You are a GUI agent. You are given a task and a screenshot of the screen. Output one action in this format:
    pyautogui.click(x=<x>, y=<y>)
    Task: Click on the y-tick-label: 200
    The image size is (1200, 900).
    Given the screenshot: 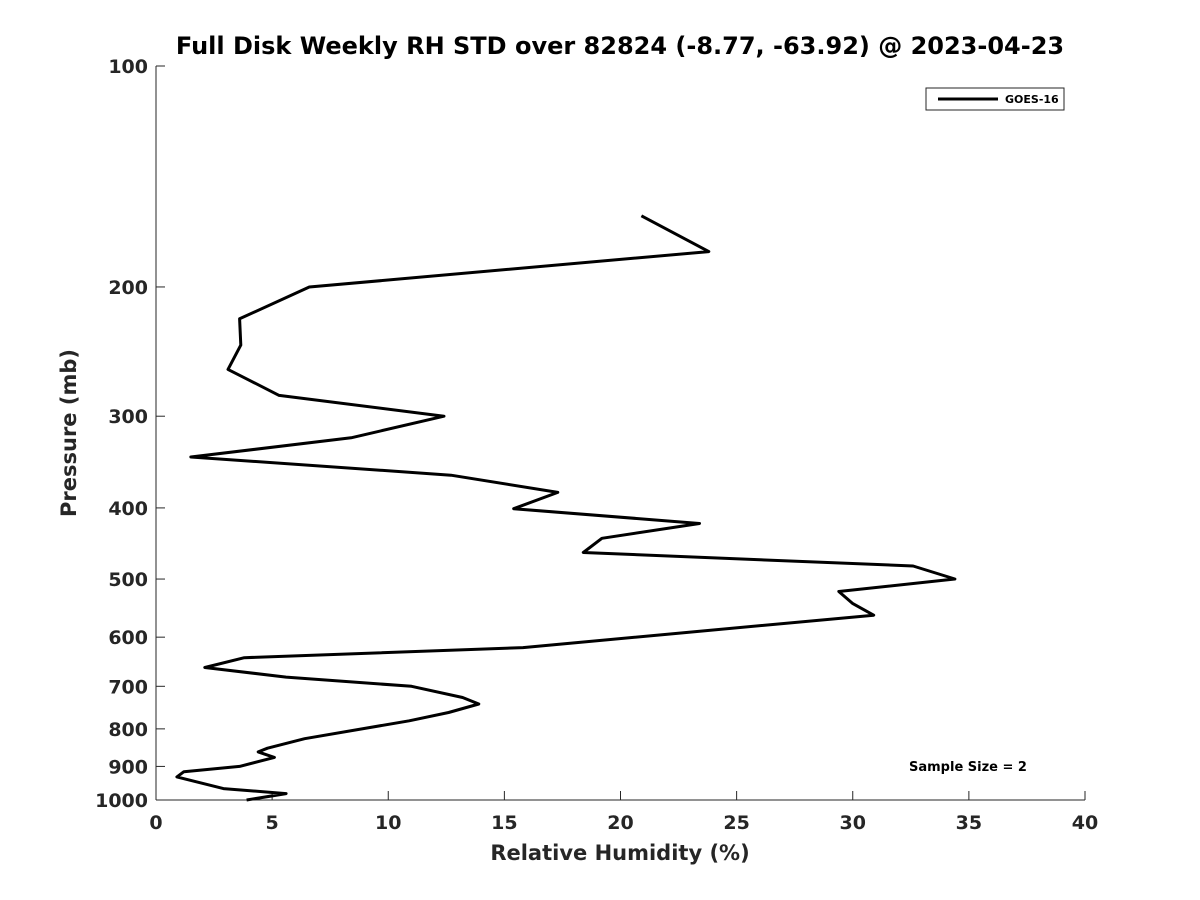 What is the action you would take?
    pyautogui.click(x=128, y=288)
    